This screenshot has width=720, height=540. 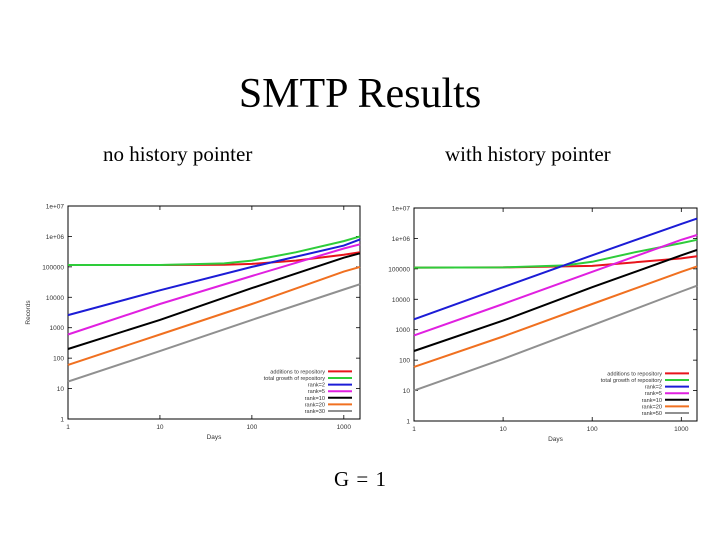 What do you see at coordinates (28, 312) in the screenshot?
I see `y-axis-label: Records` at bounding box center [28, 312].